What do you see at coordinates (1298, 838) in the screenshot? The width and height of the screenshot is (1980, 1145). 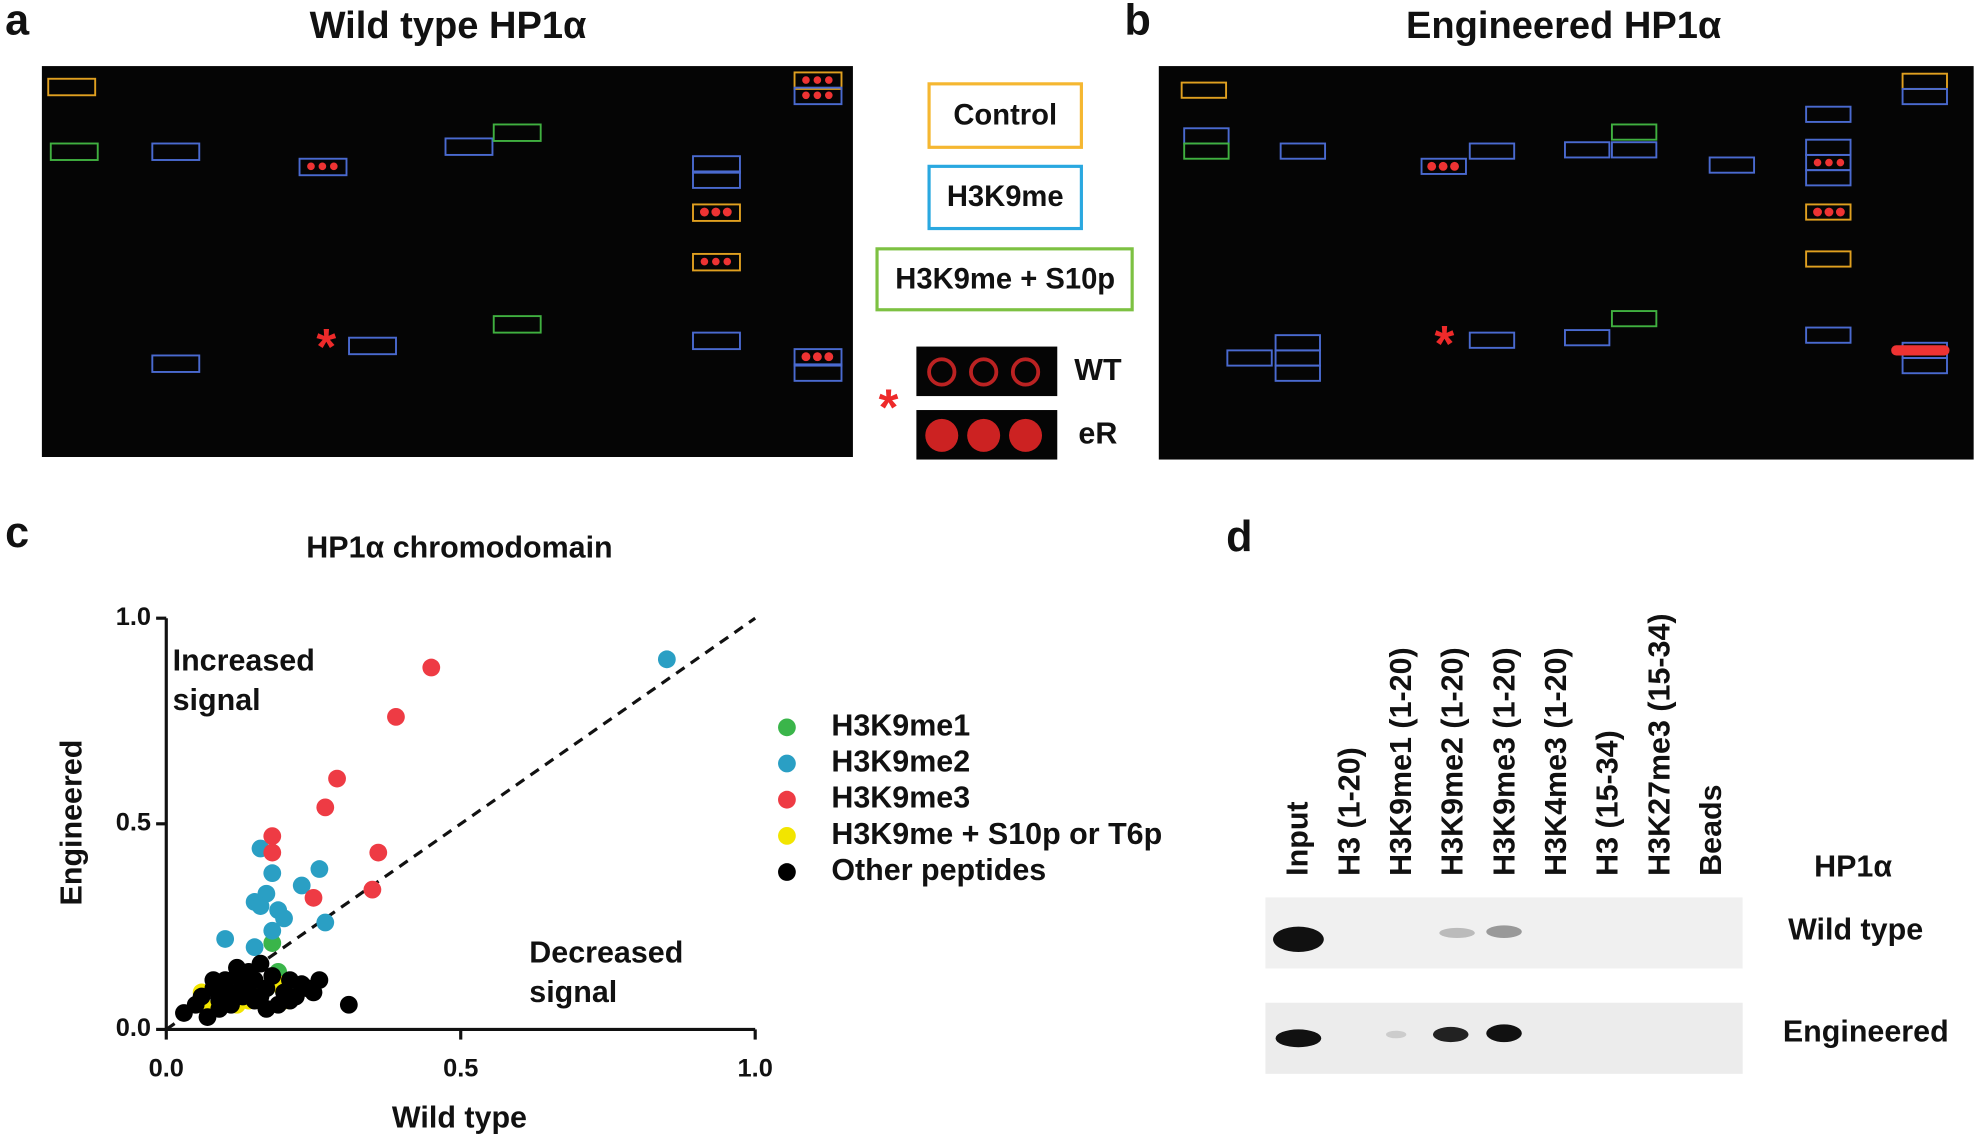 I see `lane-label: Input` at bounding box center [1298, 838].